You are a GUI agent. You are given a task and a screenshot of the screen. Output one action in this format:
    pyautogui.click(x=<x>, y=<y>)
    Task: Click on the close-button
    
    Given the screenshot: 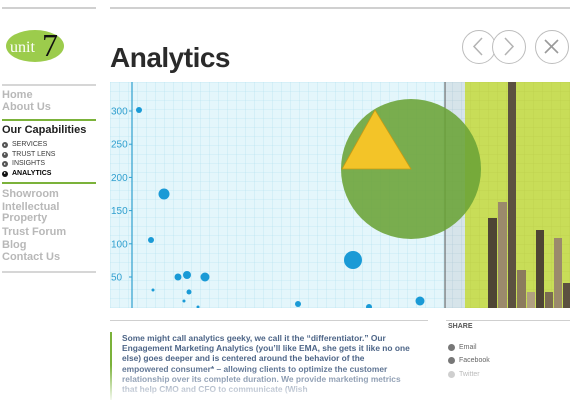 What is the action you would take?
    pyautogui.click(x=552, y=47)
    